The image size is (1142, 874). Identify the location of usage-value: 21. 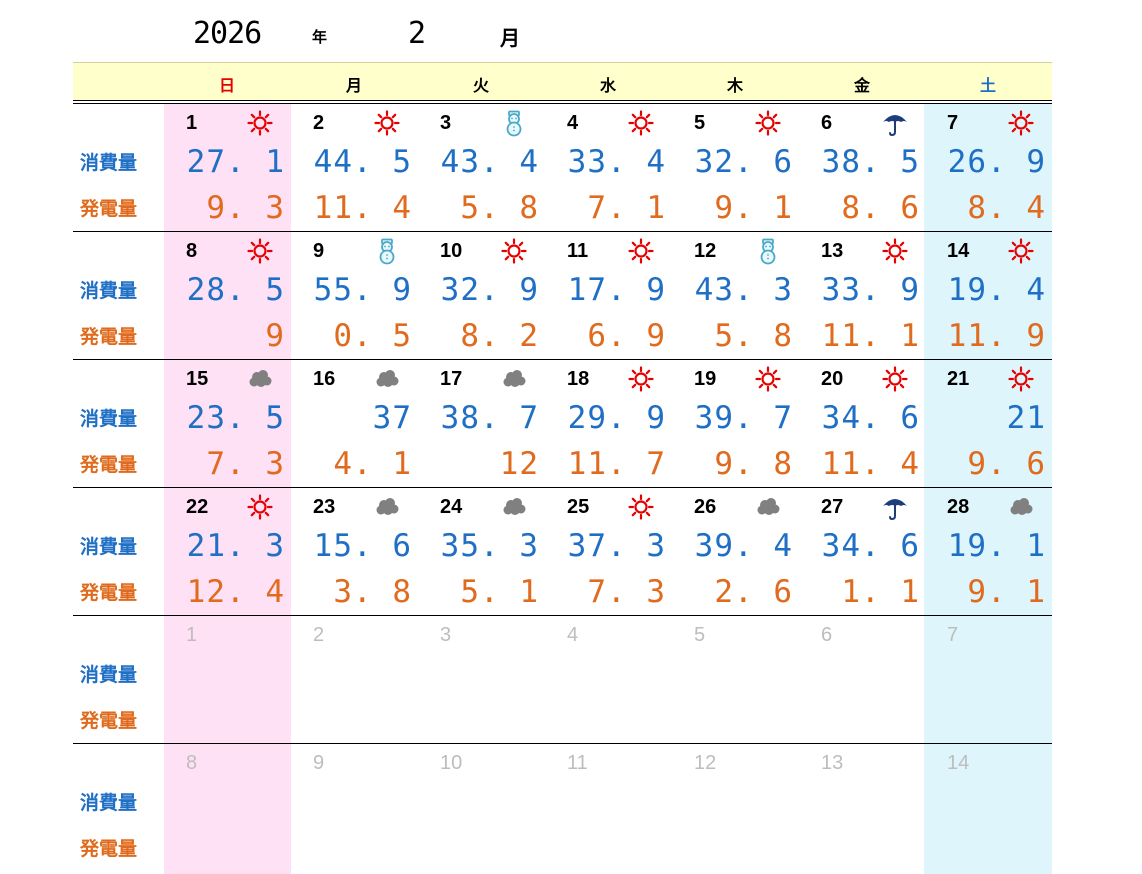
(1026, 418).